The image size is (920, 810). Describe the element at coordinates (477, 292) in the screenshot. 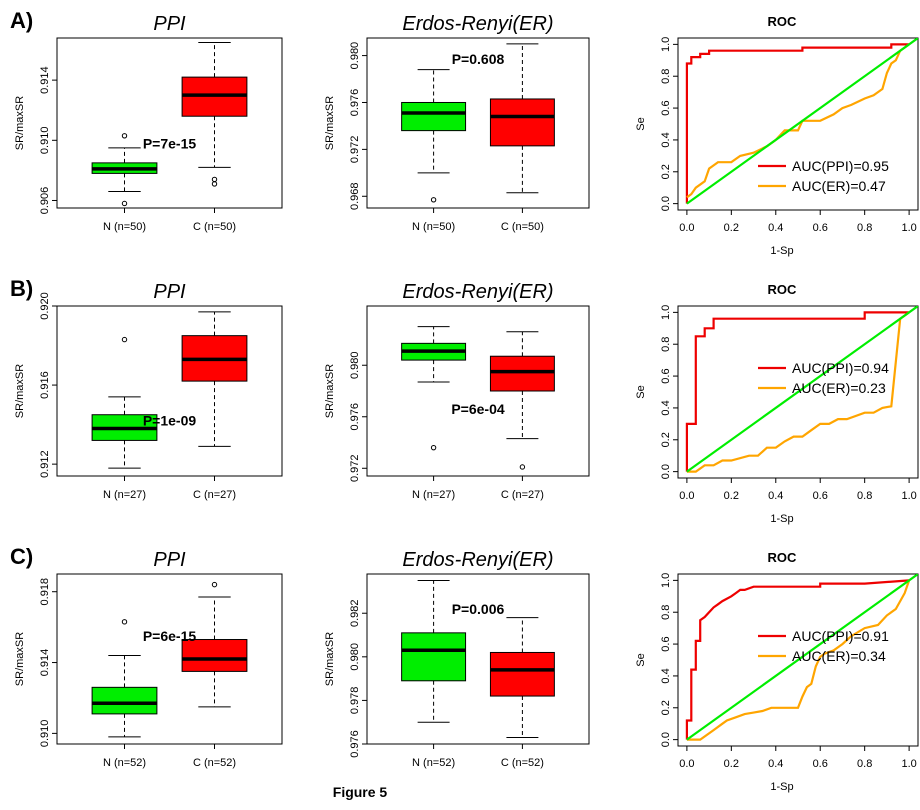

I see `panel-title: Erdos-Renyi(ER)` at that location.